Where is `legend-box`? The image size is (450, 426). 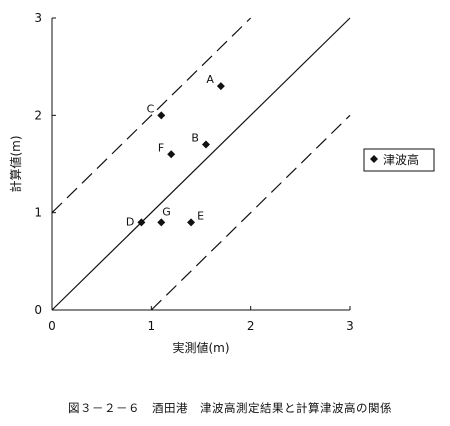
legend-box is located at coordinates (399, 160).